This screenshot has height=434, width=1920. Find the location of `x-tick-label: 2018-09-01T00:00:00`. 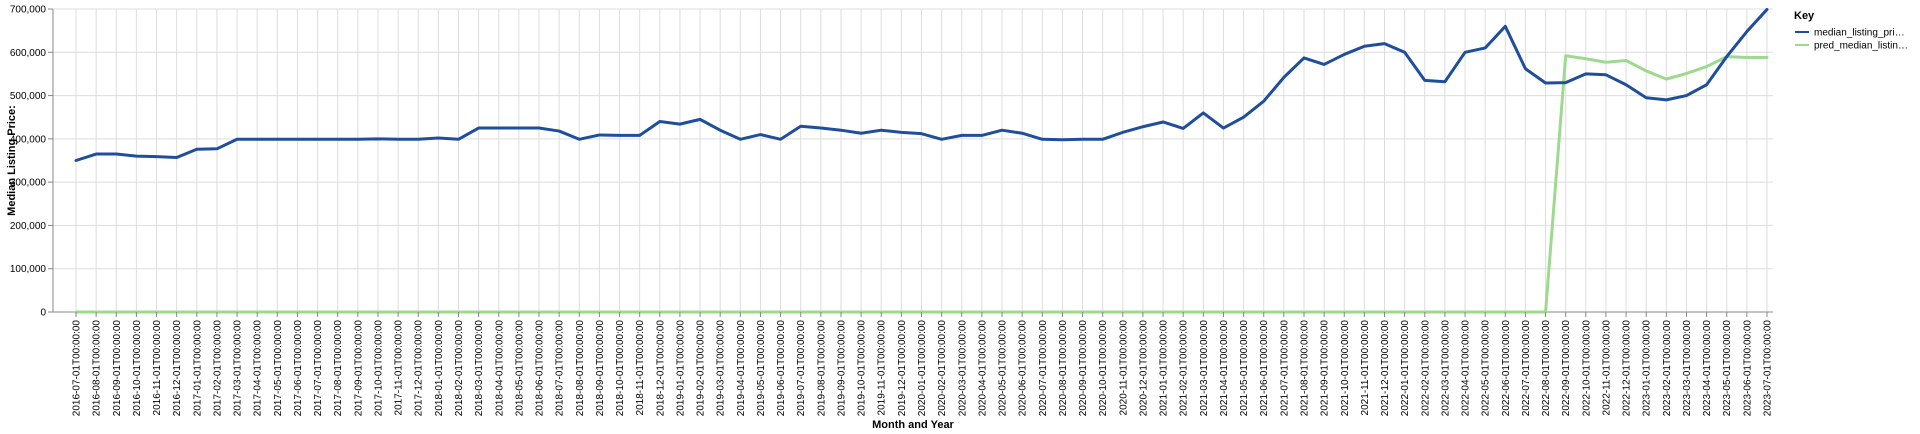

x-tick-label: 2018-09-01T00:00:00 is located at coordinates (600, 368).